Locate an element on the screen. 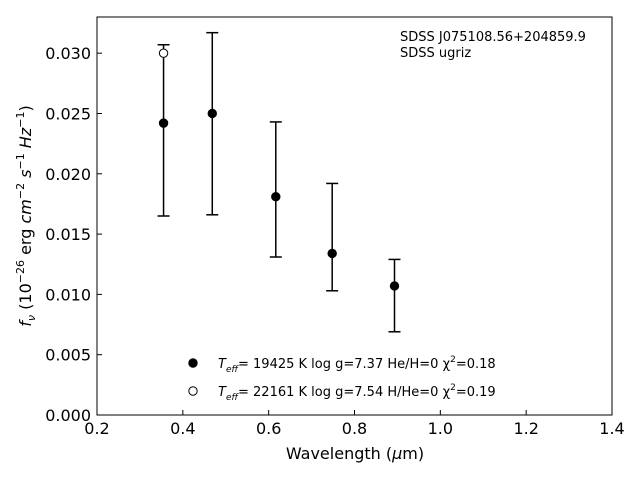 The height and width of the screenshot is (480, 640). y-axis-ticks: 0.000 0.005 0.010 0.015 0.020 0.025 0.030 is located at coordinates (73, 234).